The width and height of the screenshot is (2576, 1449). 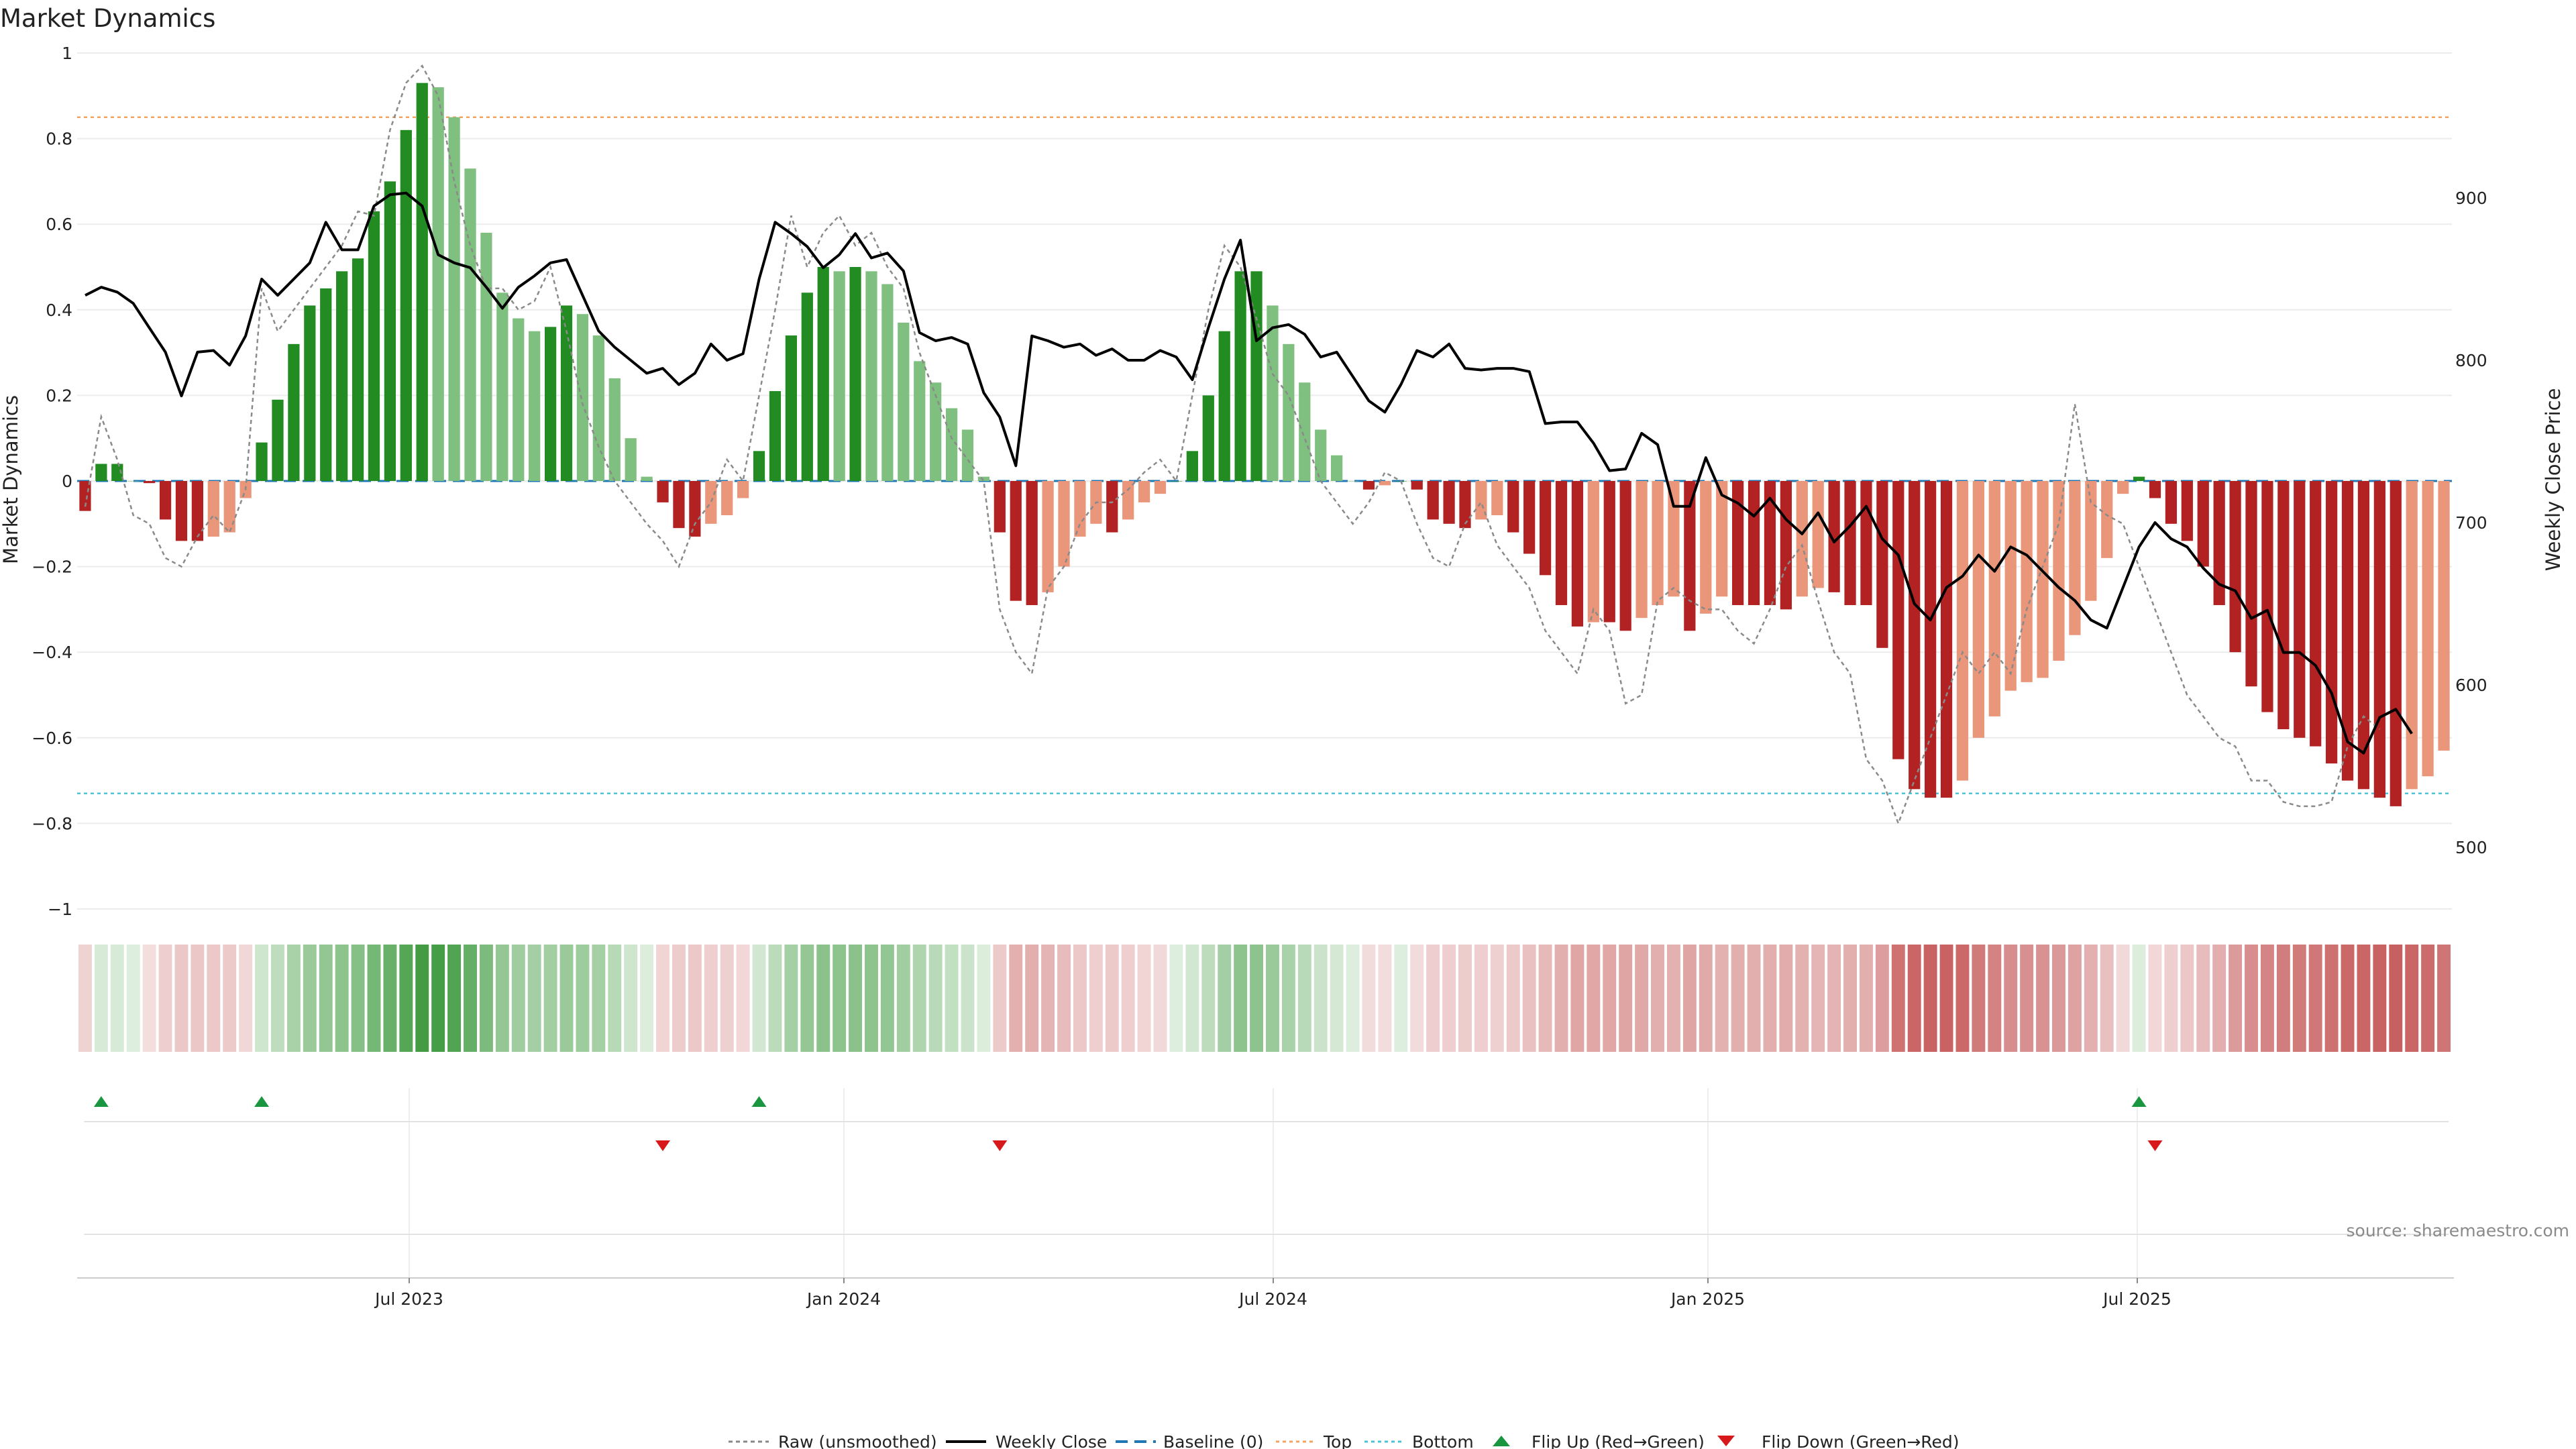 I want to click on legend-baseline-label: Baseline (0), so click(x=1213, y=1440).